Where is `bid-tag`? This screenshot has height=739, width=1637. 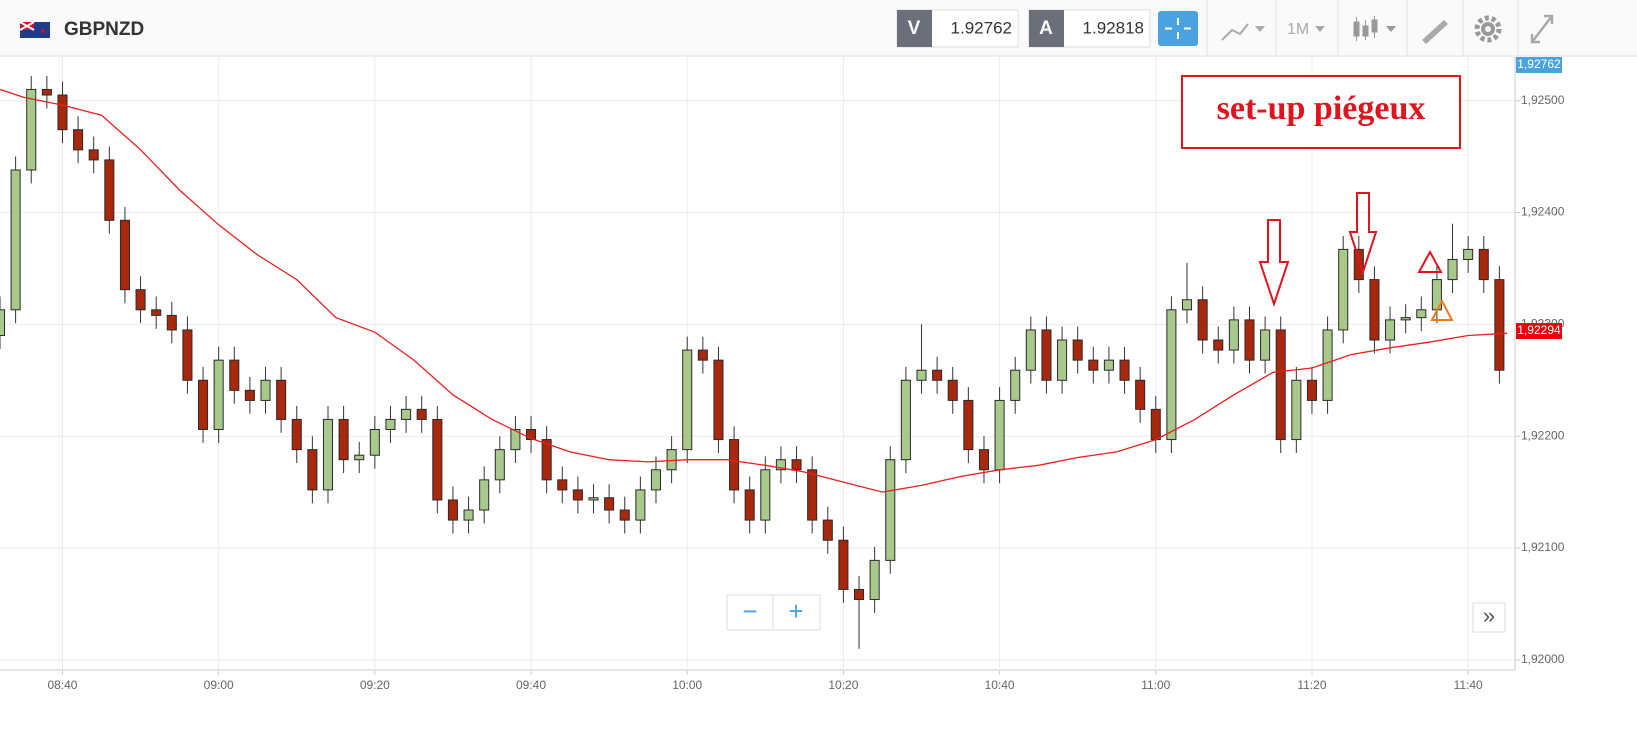
bid-tag is located at coordinates (914, 28).